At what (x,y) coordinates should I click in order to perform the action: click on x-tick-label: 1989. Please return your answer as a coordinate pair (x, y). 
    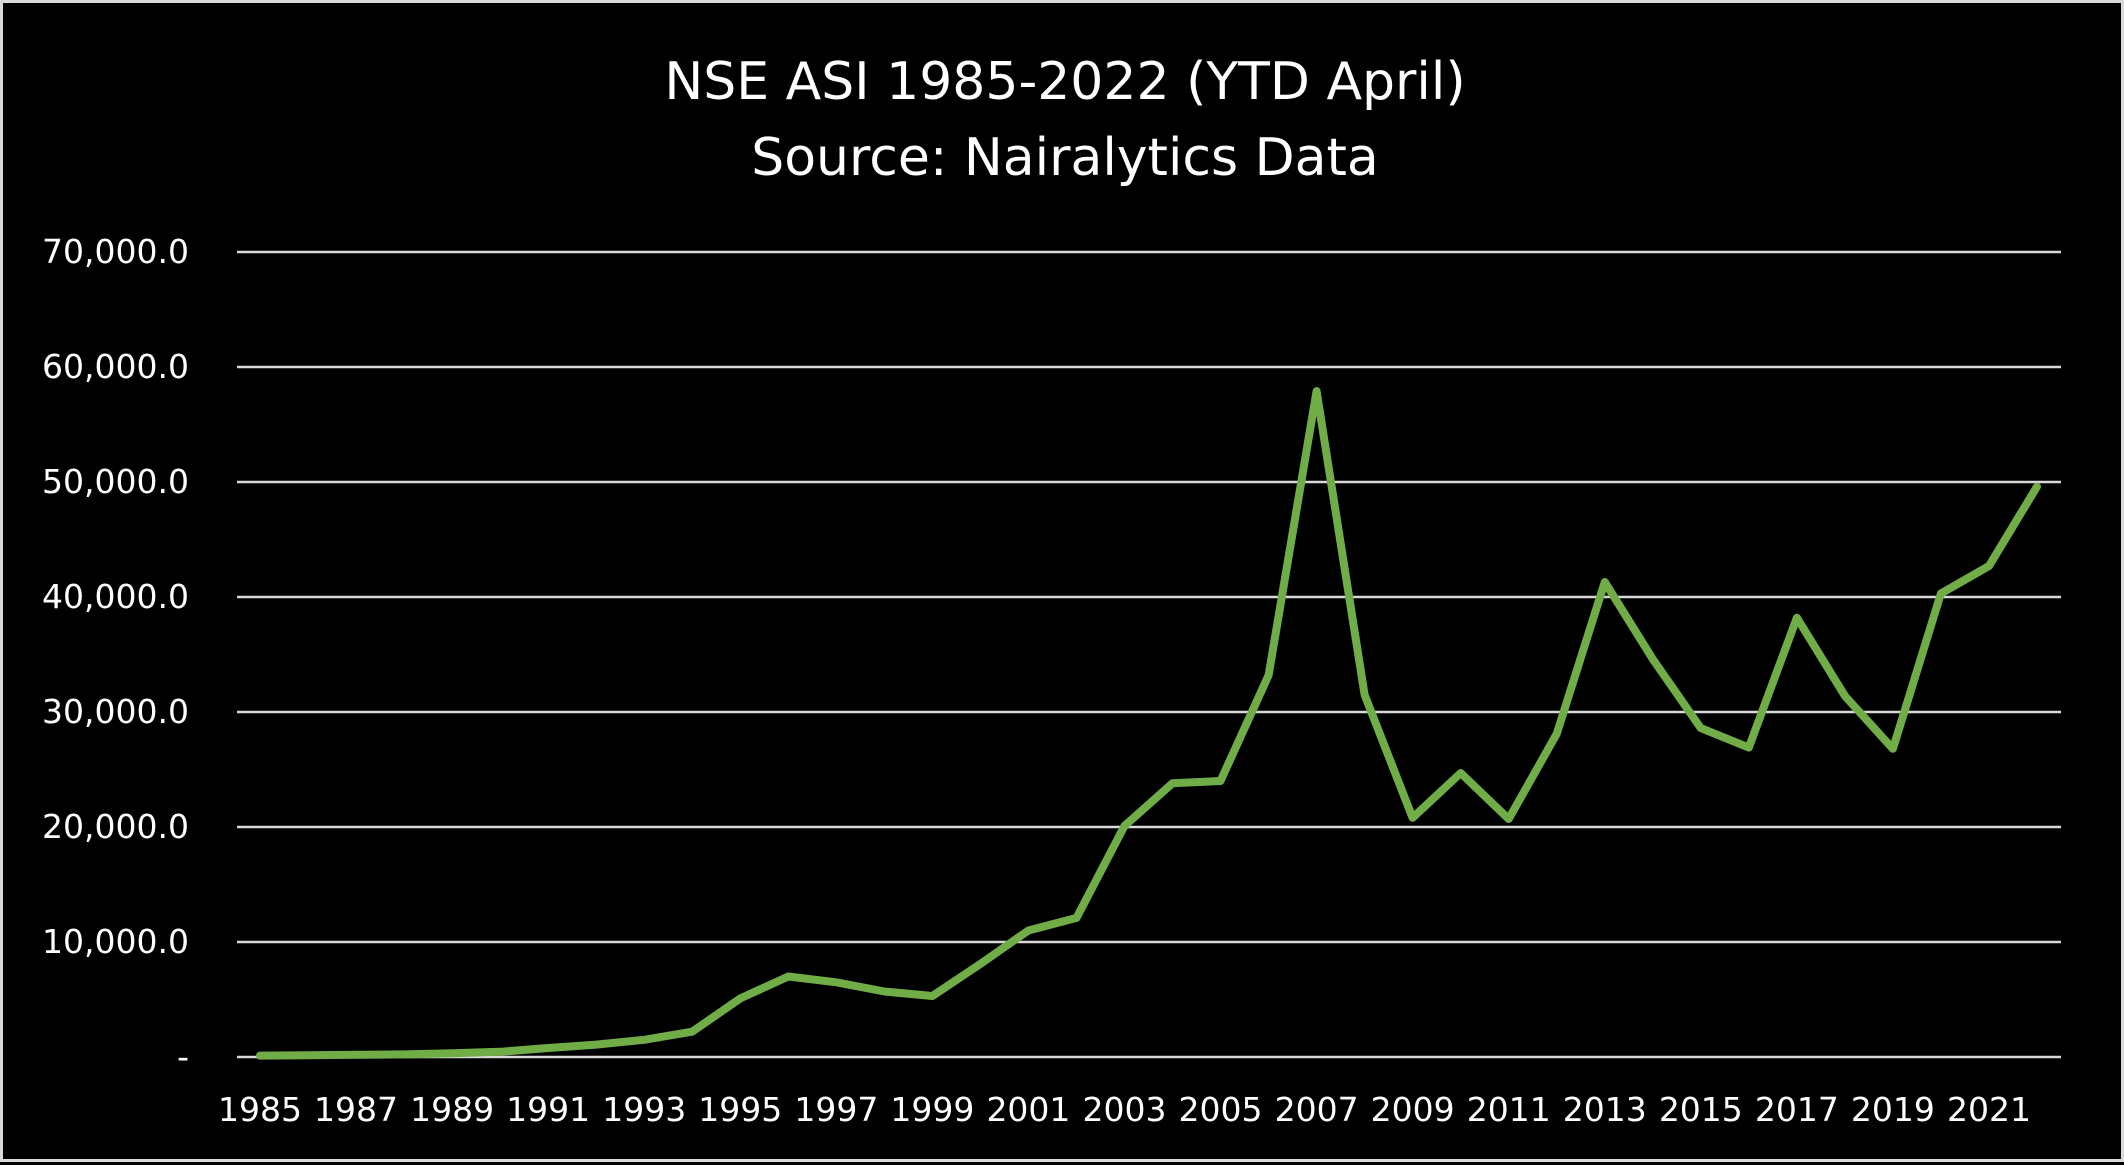
    Looking at the image, I should click on (452, 1109).